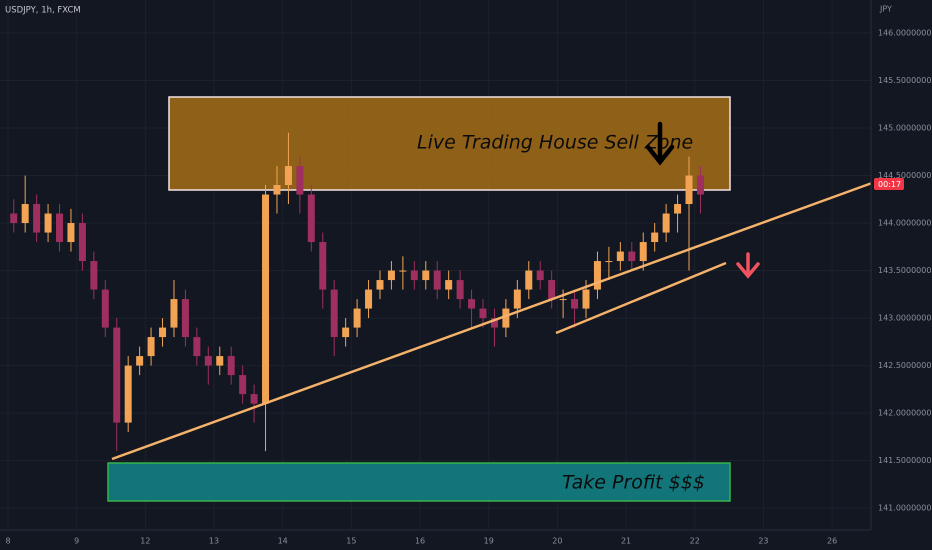 The width and height of the screenshot is (932, 550). I want to click on price-axis-bg, so click(901, 275).